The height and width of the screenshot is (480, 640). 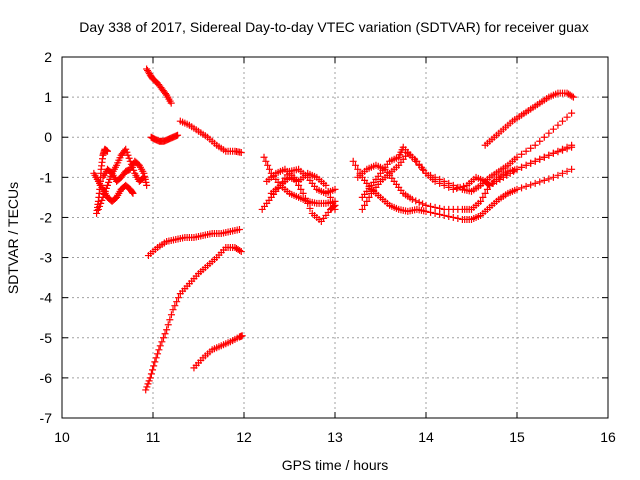 What do you see at coordinates (46, 177) in the screenshot?
I see `y-tick-label: -1` at bounding box center [46, 177].